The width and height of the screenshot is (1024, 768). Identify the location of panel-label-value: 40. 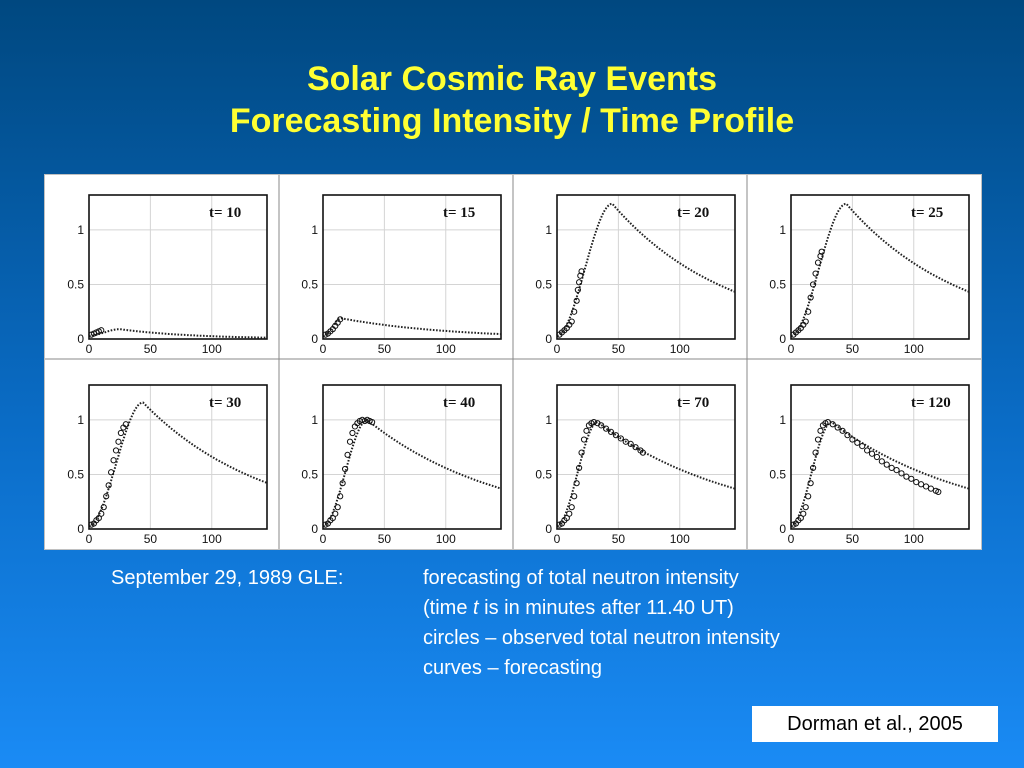
(467, 403).